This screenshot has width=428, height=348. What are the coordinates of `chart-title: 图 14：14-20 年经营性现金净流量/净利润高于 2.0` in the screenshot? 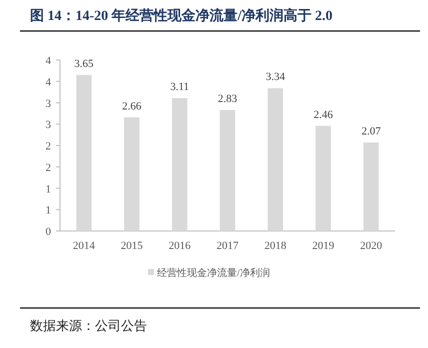 It's located at (181, 15).